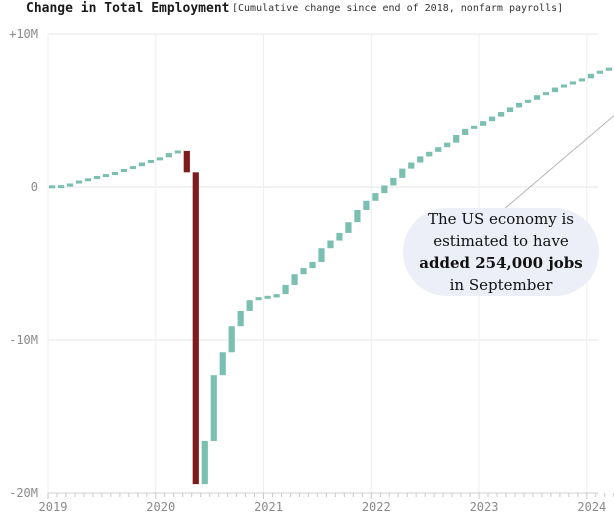 The height and width of the screenshot is (515, 614). I want to click on chart-title: Change in Total Employment, so click(128, 8).